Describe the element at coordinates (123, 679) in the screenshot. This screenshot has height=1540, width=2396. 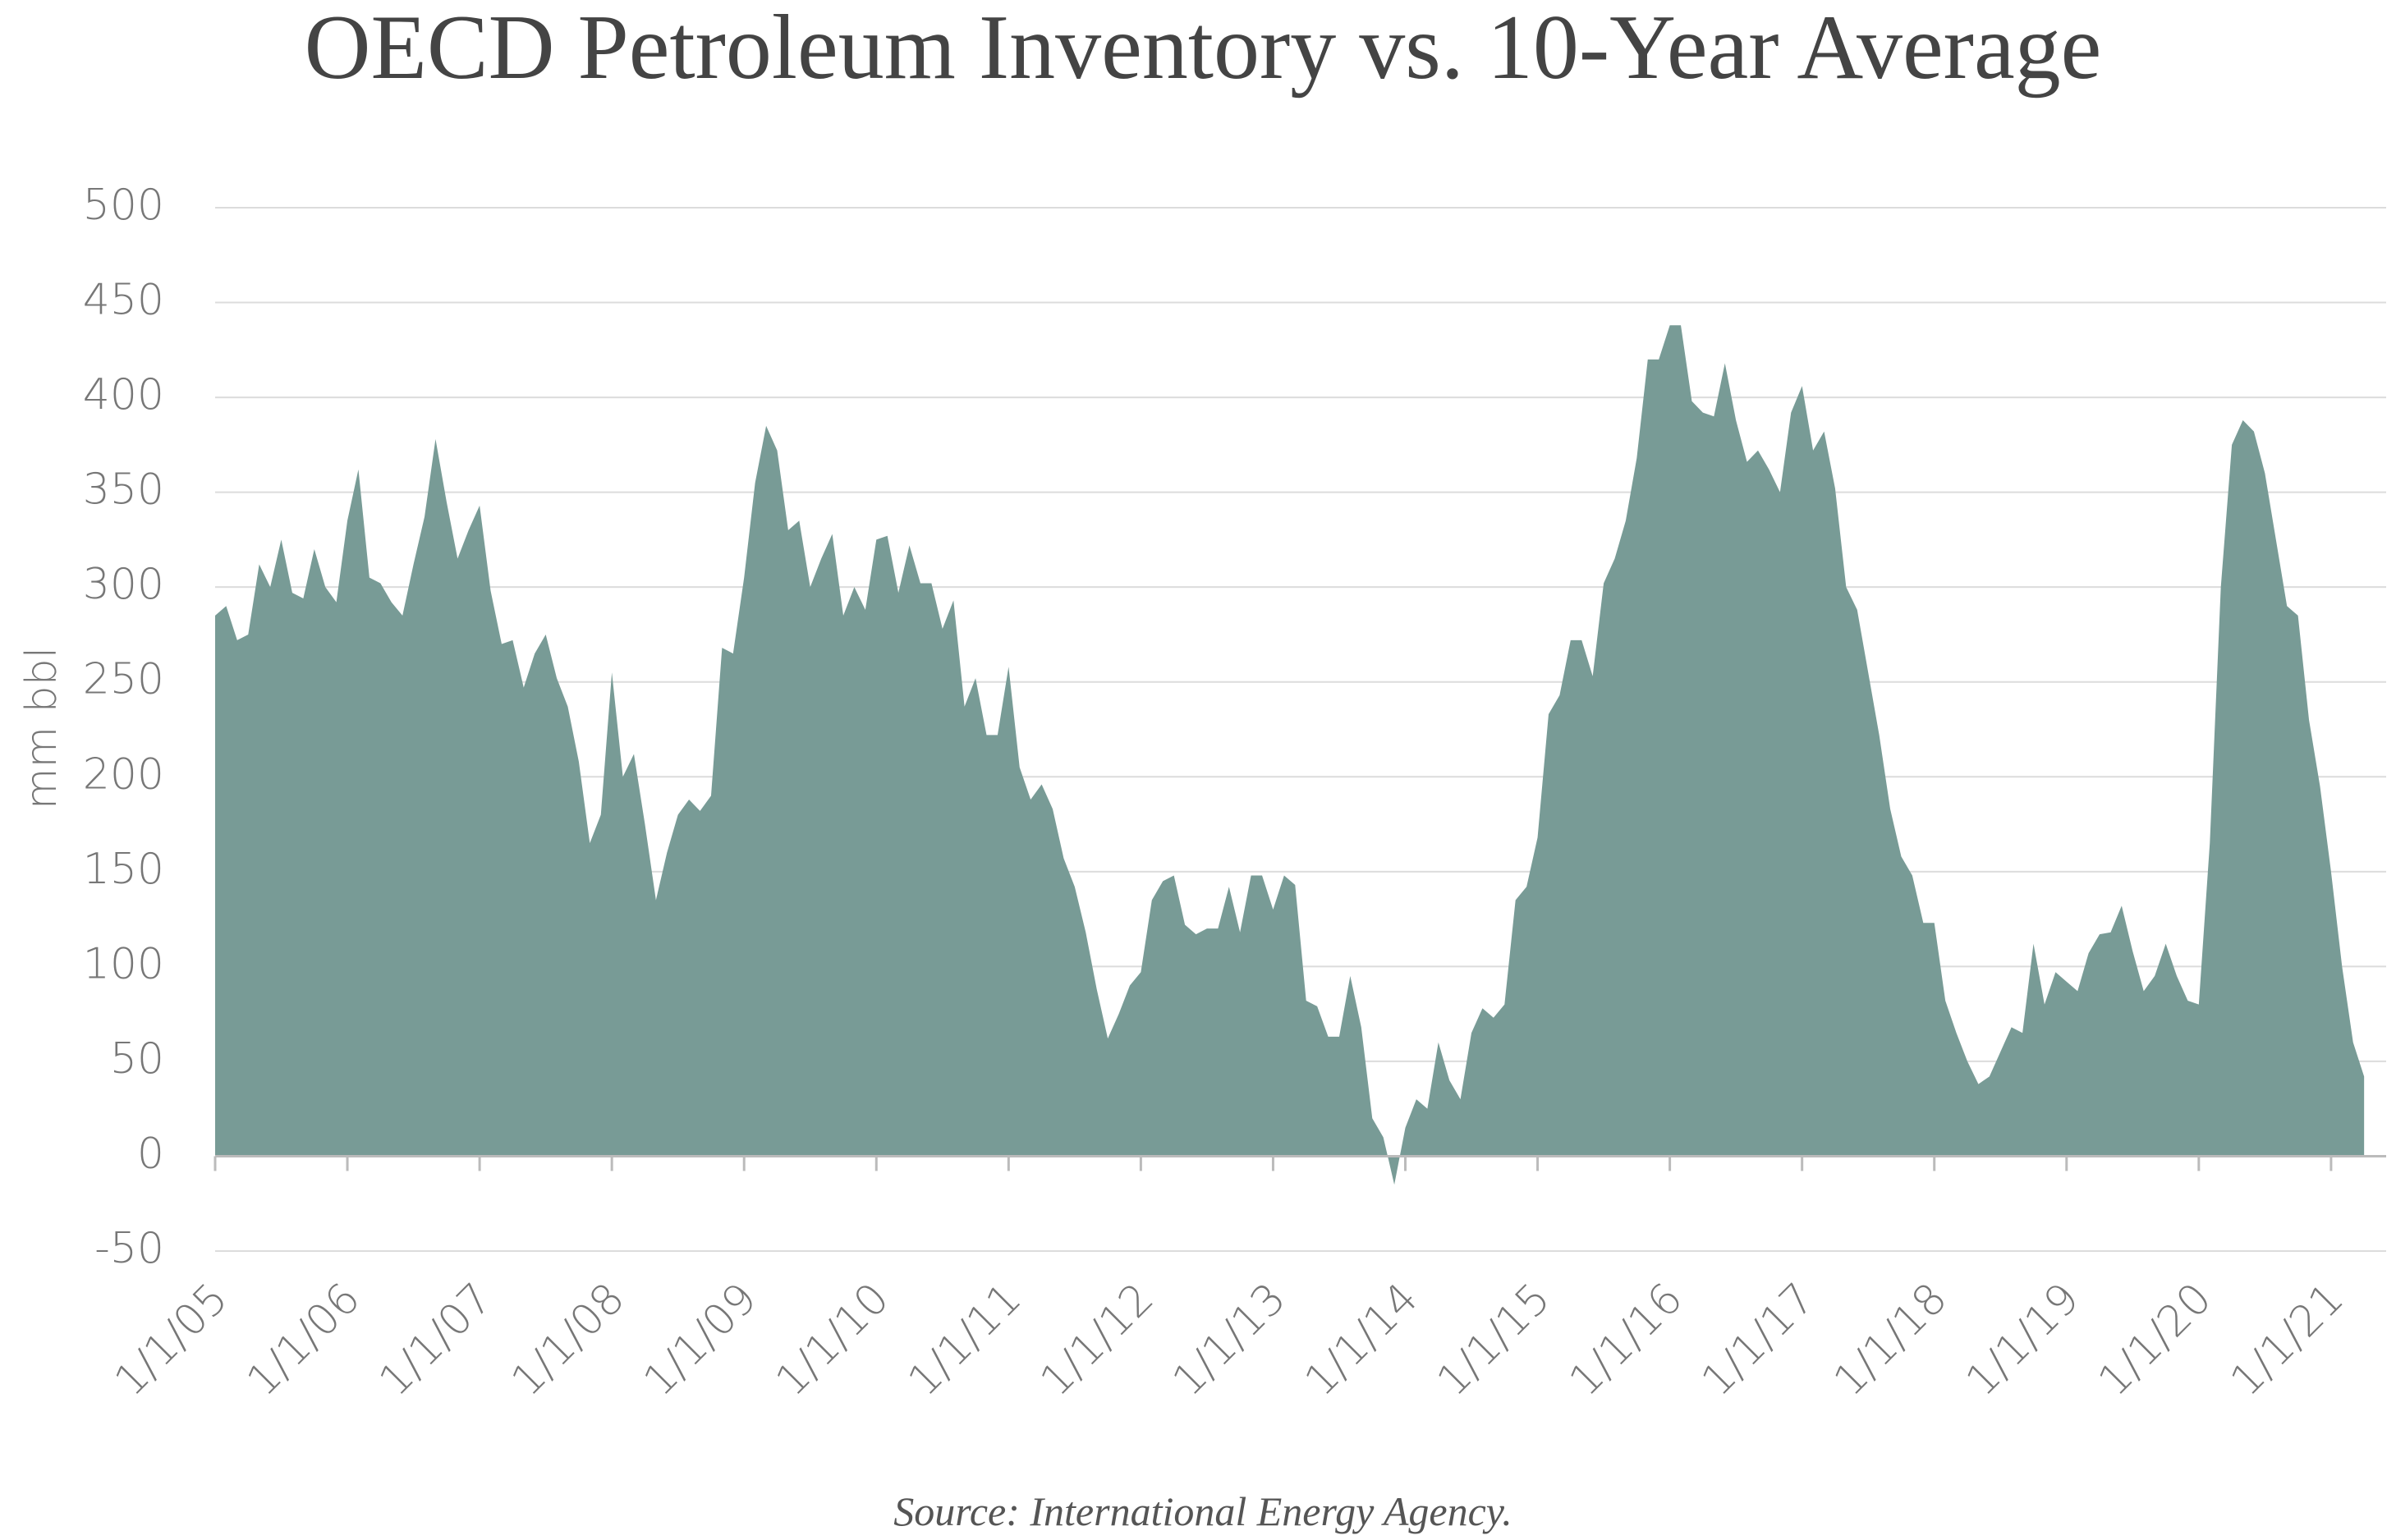
I see `y-tick-label: 250` at that location.